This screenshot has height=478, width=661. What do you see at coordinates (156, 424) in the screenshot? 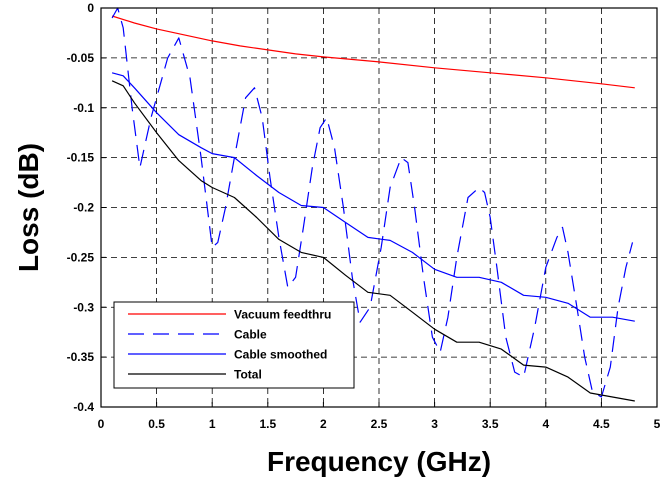
I see `x-tick-label: 0.5` at bounding box center [156, 424].